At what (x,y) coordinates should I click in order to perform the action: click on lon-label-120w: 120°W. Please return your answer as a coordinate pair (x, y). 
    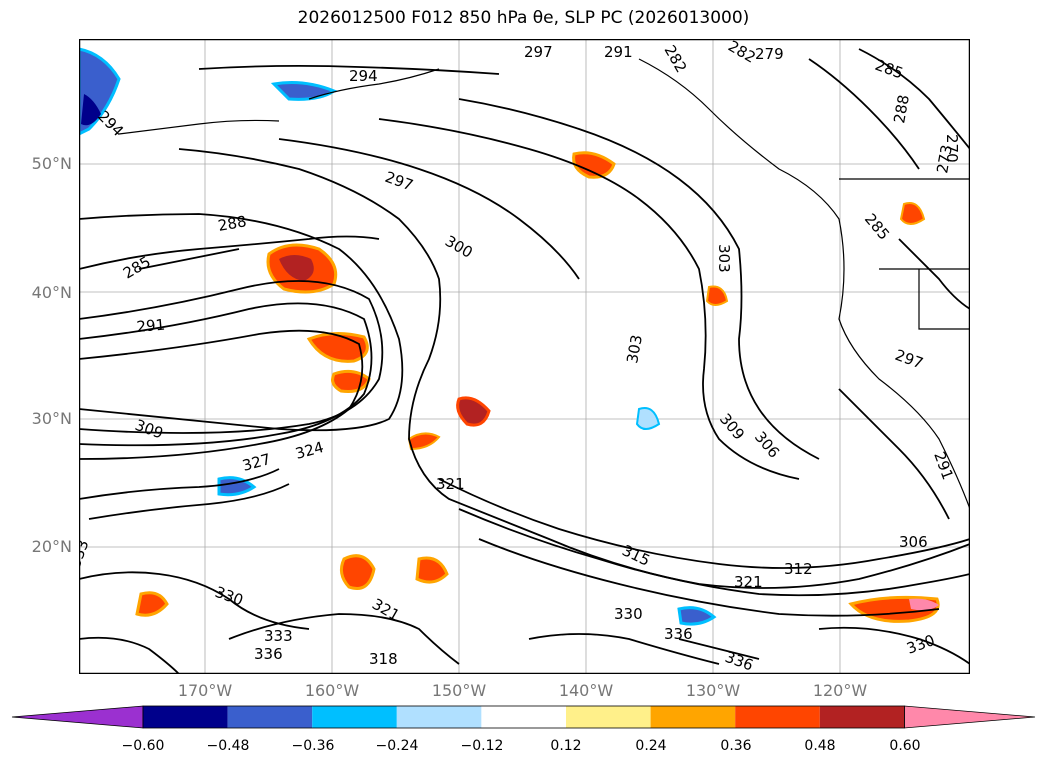
    Looking at the image, I should click on (840, 690).